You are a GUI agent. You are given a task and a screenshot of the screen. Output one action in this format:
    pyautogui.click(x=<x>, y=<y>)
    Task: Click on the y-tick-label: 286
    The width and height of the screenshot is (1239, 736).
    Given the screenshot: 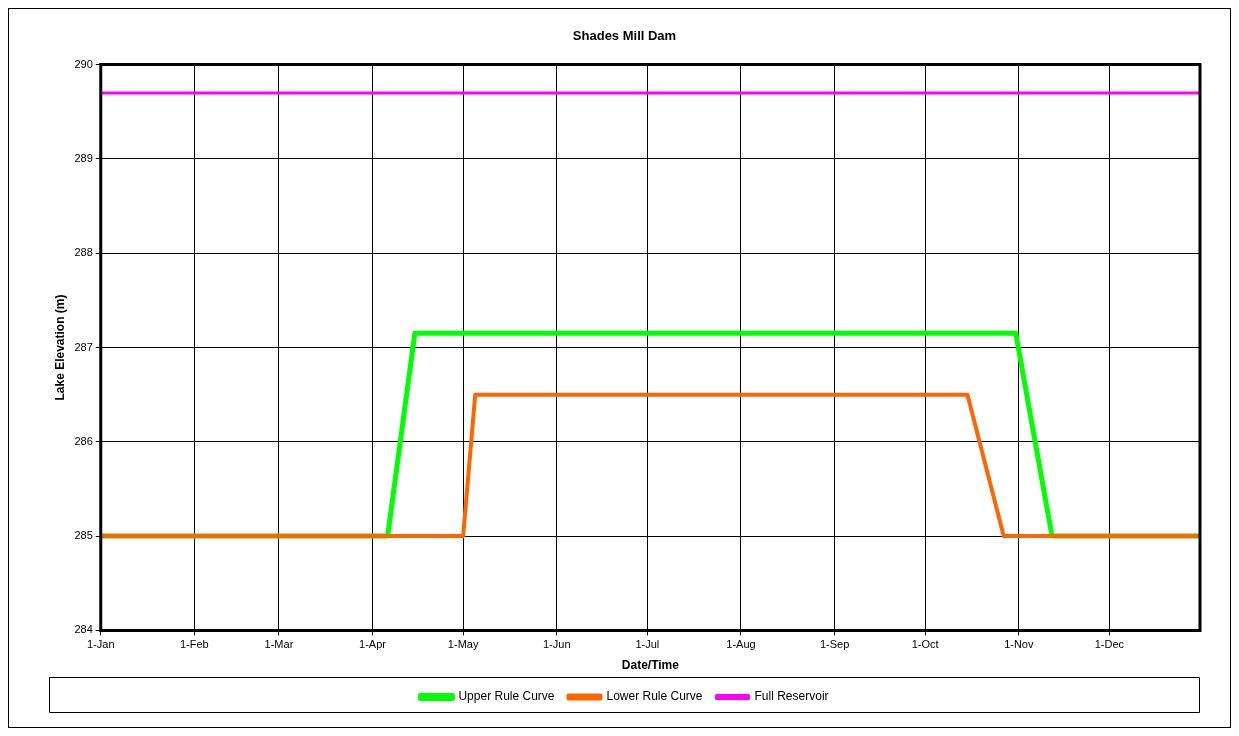 What is the action you would take?
    pyautogui.click(x=83, y=440)
    